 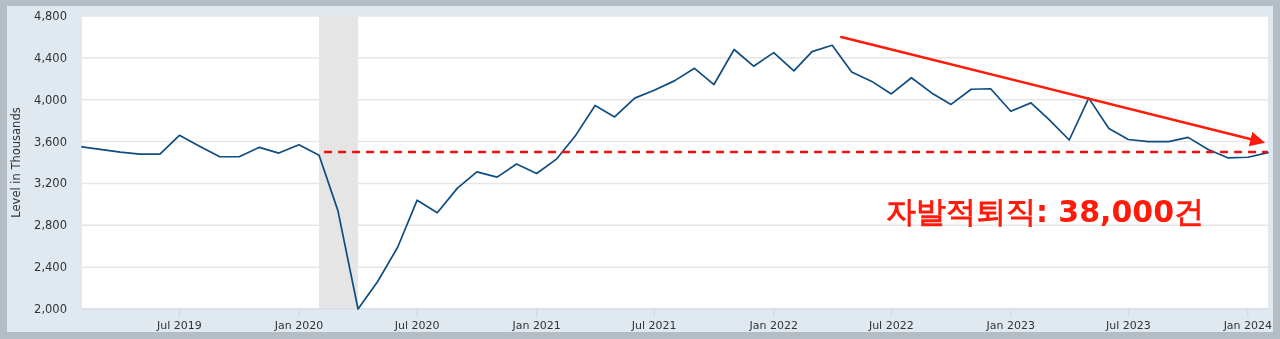 I want to click on x-tick-label: Jan 2022, so click(x=773, y=325).